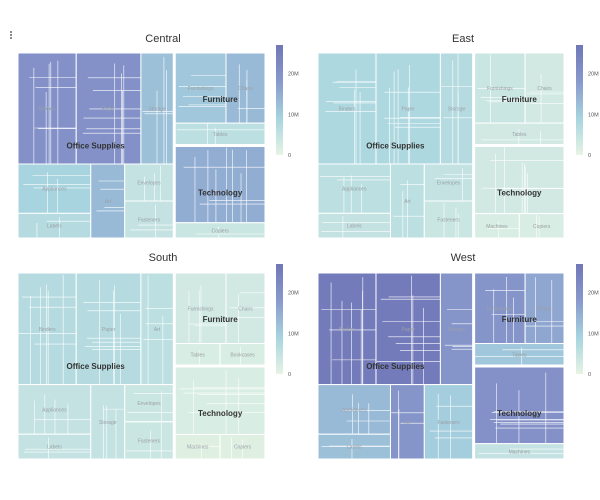 The image size is (600, 500). I want to click on category-technology: Copiers Technology, so click(220, 192).